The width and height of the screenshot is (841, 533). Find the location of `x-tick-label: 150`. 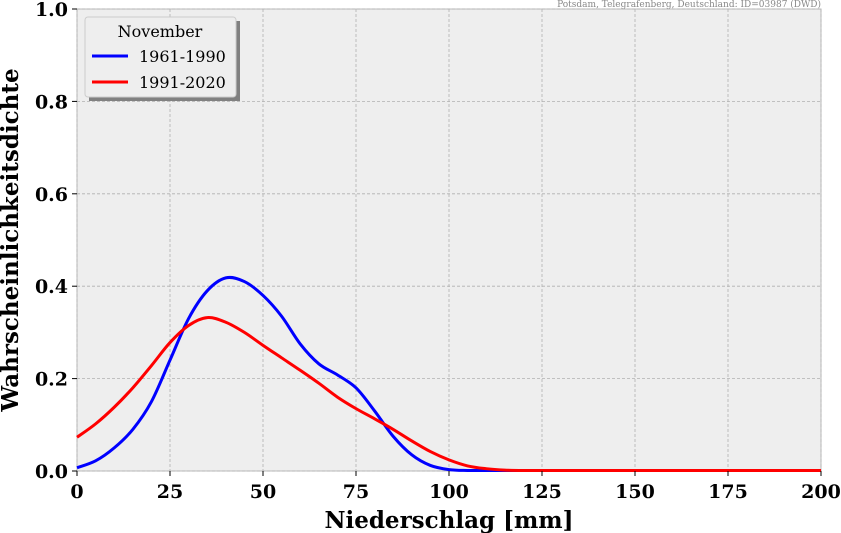

x-tick-label: 150 is located at coordinates (635, 492).